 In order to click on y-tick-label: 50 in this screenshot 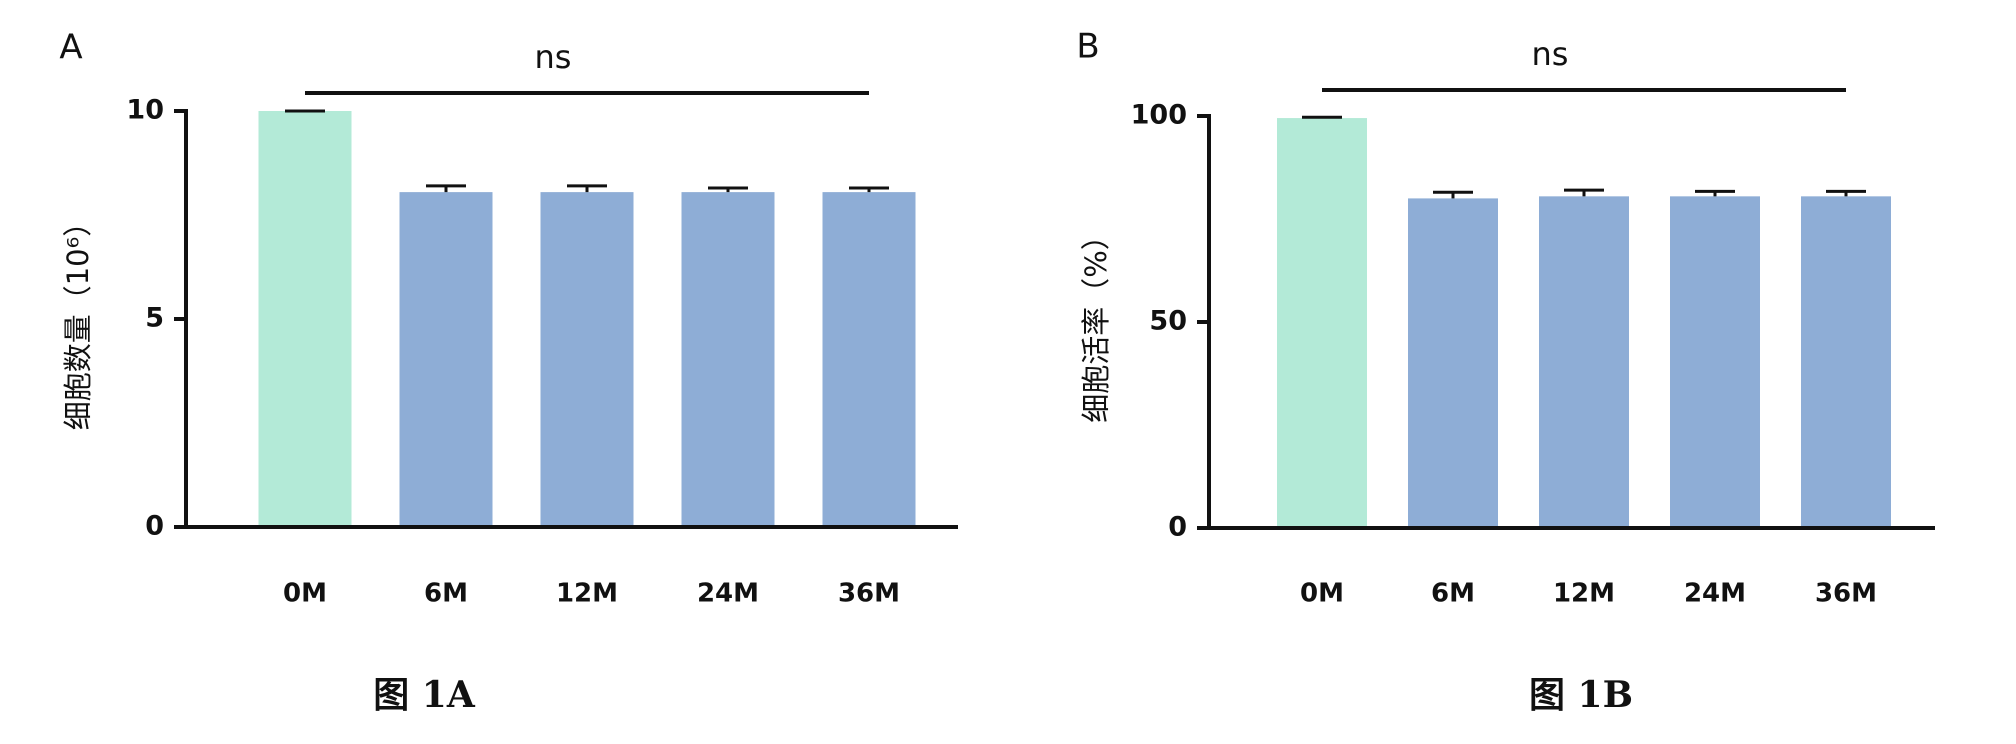, I will do `click(1168, 321)`.